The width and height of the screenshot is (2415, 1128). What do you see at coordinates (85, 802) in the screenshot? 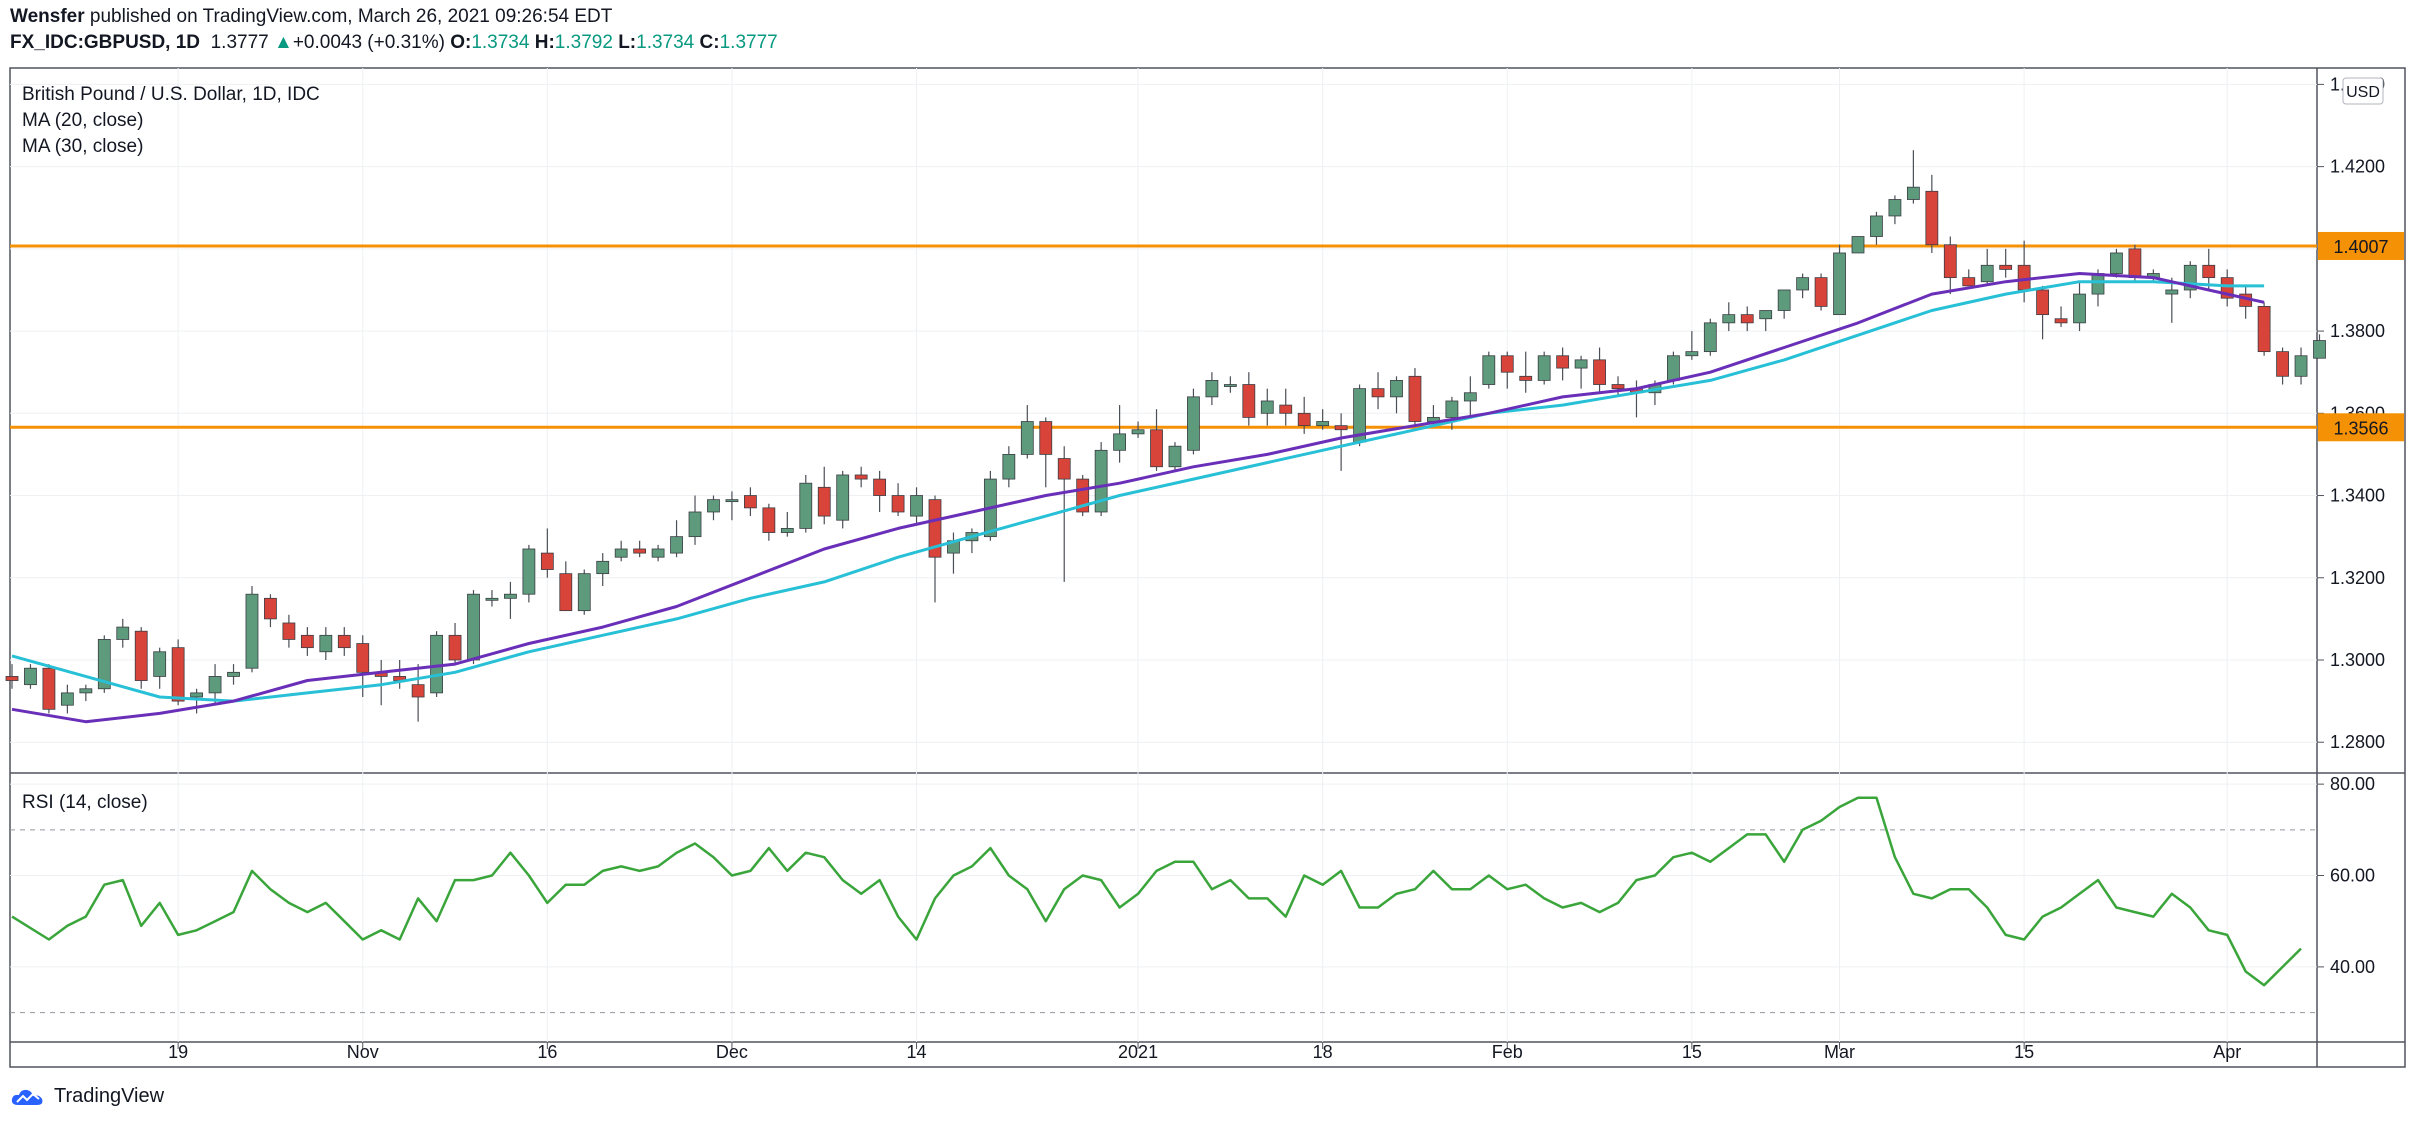
I see `legend-rsi: RSI (14, close)` at bounding box center [85, 802].